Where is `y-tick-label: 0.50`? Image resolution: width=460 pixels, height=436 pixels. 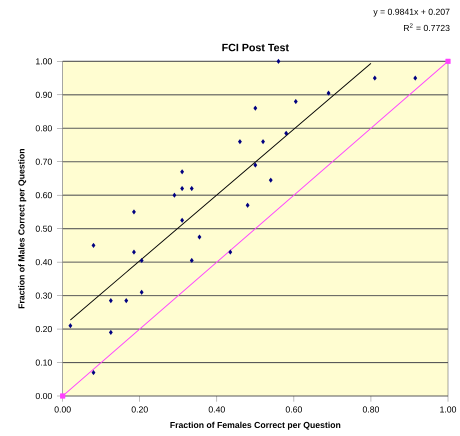
y-tick-label: 0.50 is located at coordinates (44, 229).